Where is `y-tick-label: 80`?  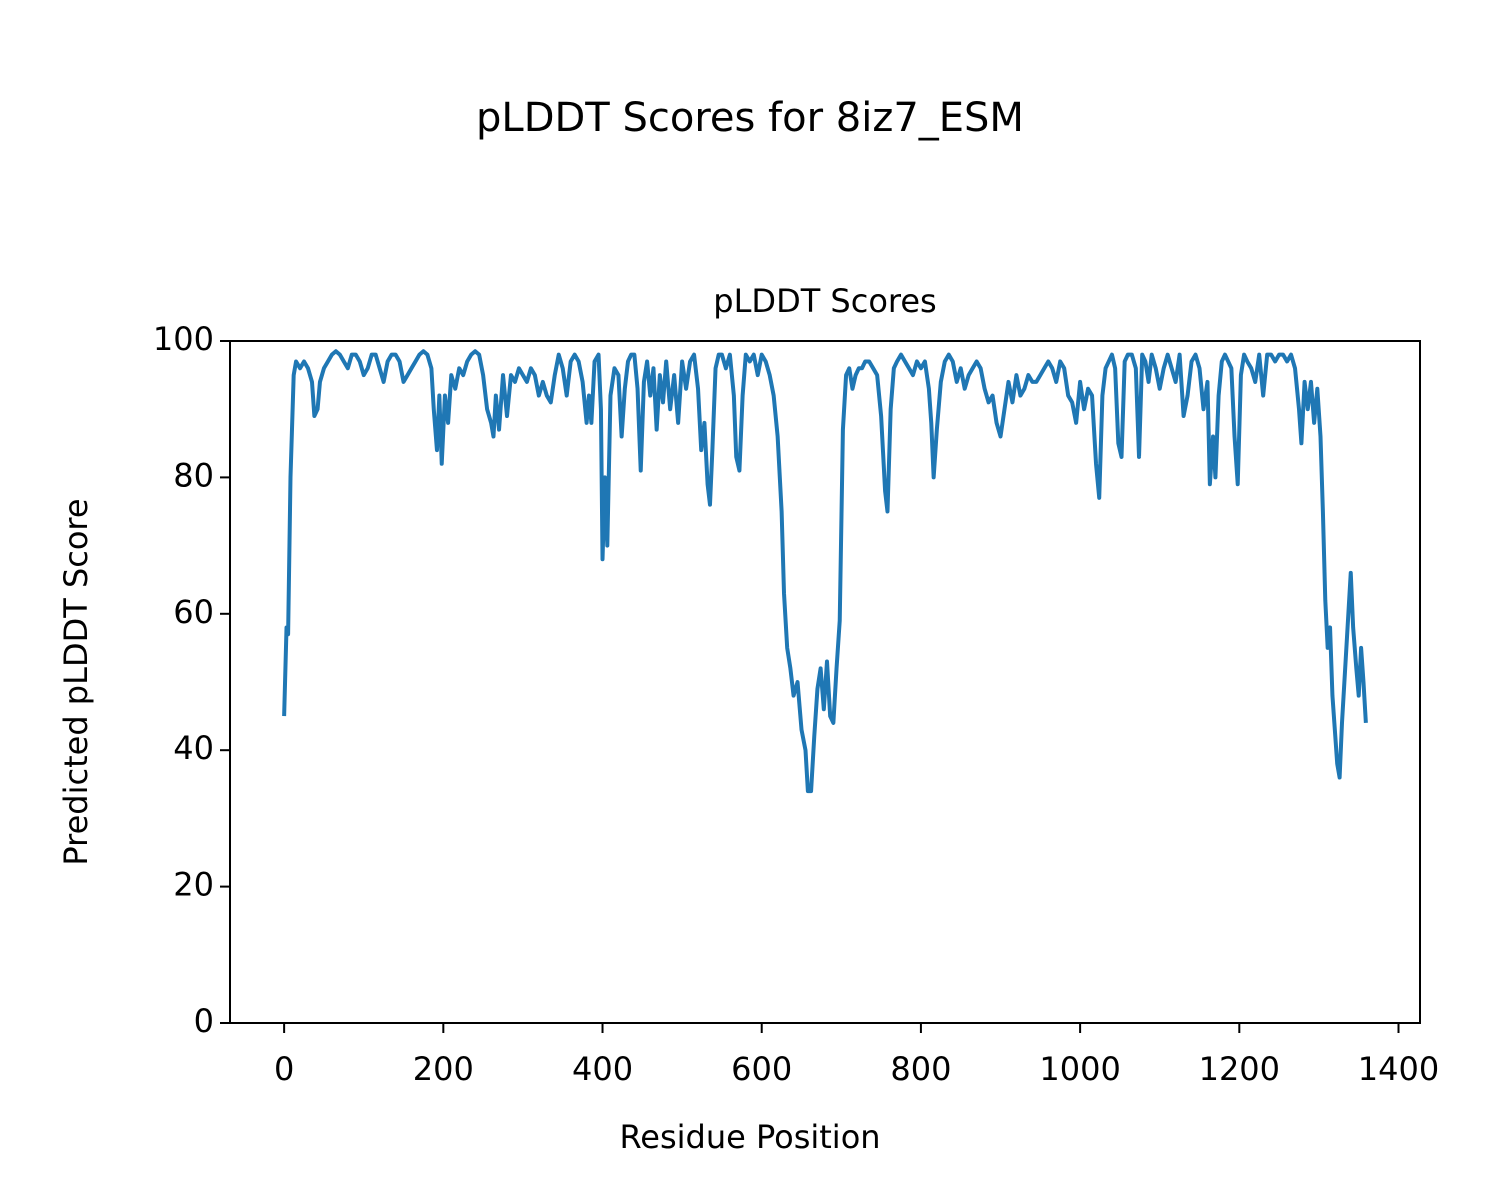 y-tick-label: 80 is located at coordinates (193, 475).